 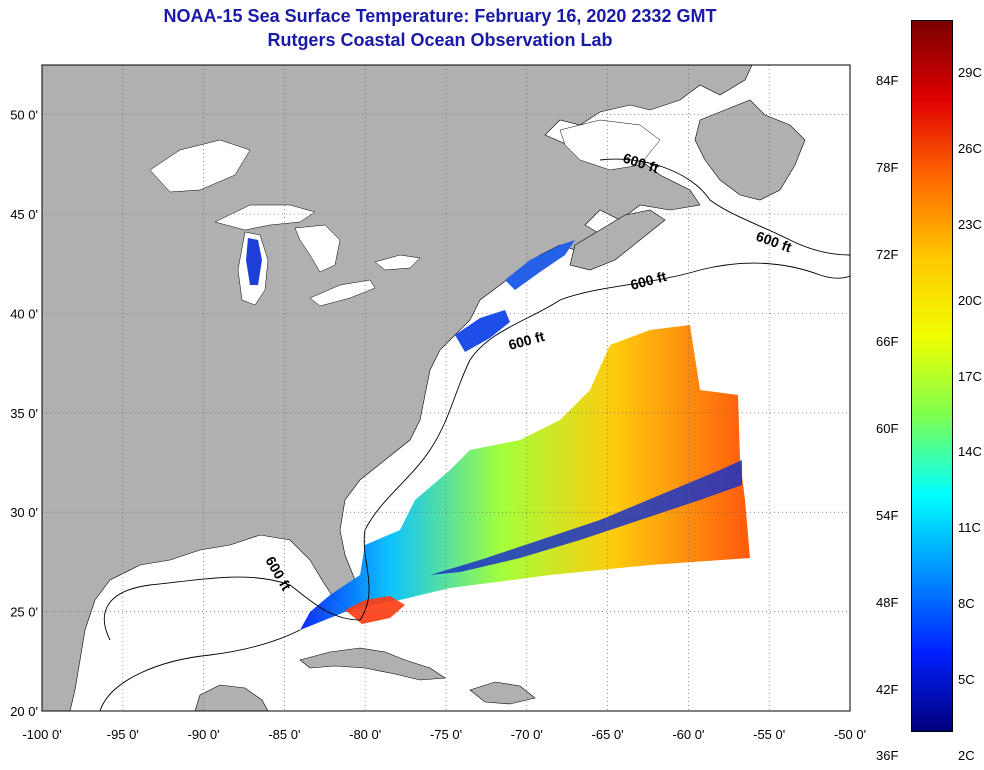 I want to click on lat-tick-label: 50 0', so click(x=24, y=115).